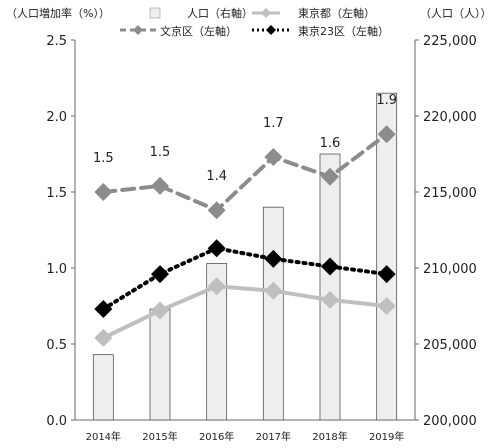  I want to click on legend-item-23ku: 東京23区（左軸）, so click(320, 31).